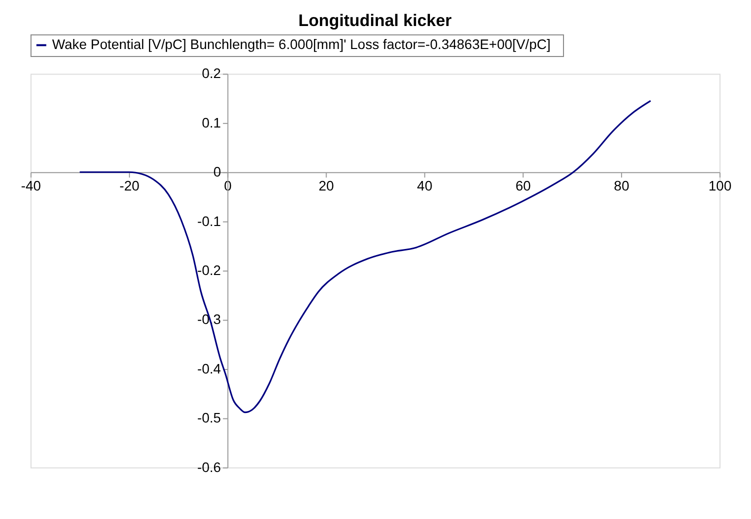  Describe the element at coordinates (523, 186) in the screenshot. I see `x-tick-label: 60` at that location.